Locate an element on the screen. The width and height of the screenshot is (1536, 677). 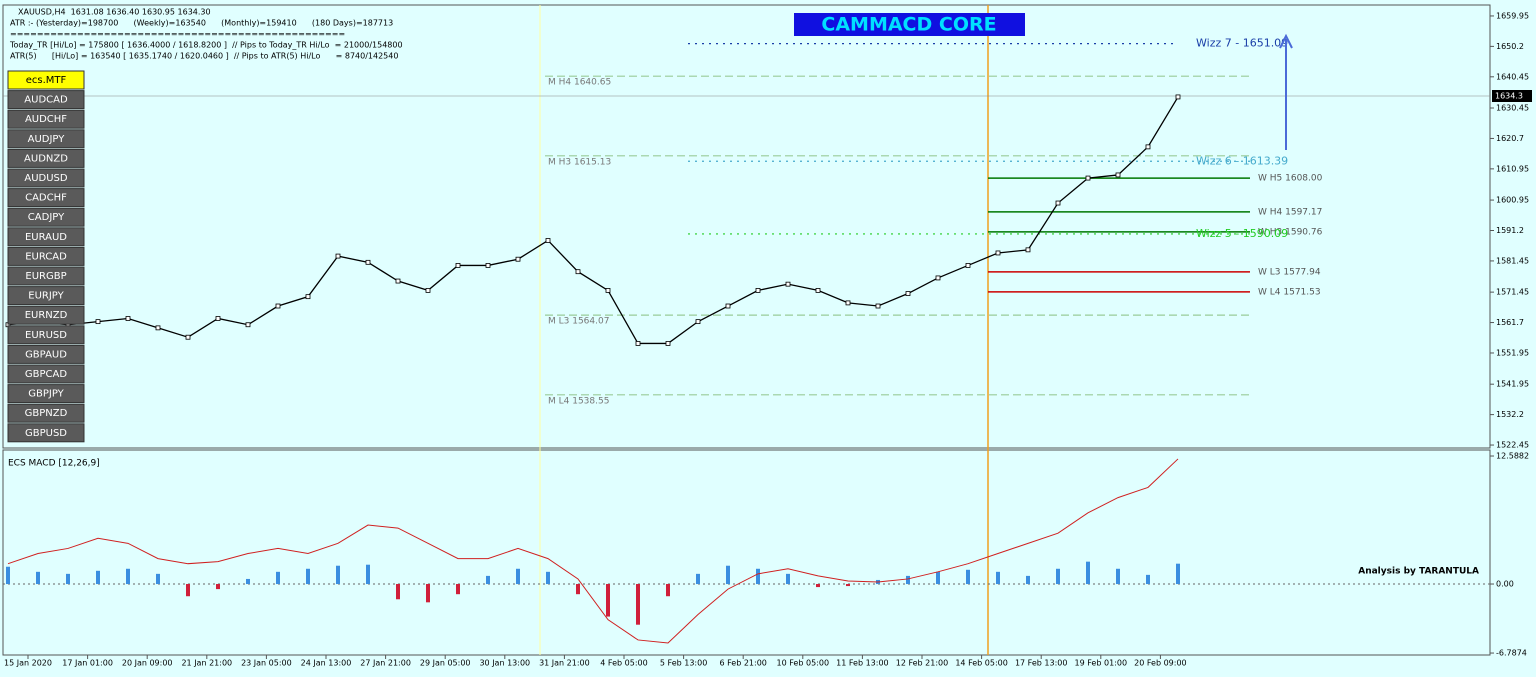
symbol-label: GBPCAD is located at coordinates (46, 374).